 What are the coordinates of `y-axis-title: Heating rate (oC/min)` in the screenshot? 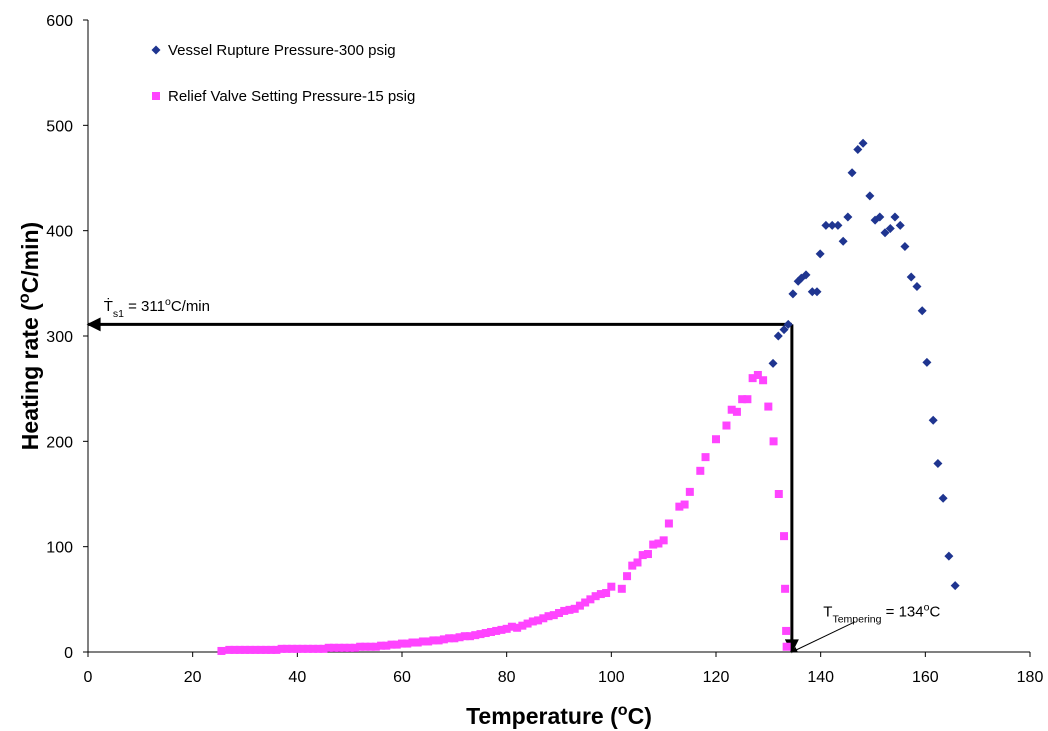 It's located at (29, 336).